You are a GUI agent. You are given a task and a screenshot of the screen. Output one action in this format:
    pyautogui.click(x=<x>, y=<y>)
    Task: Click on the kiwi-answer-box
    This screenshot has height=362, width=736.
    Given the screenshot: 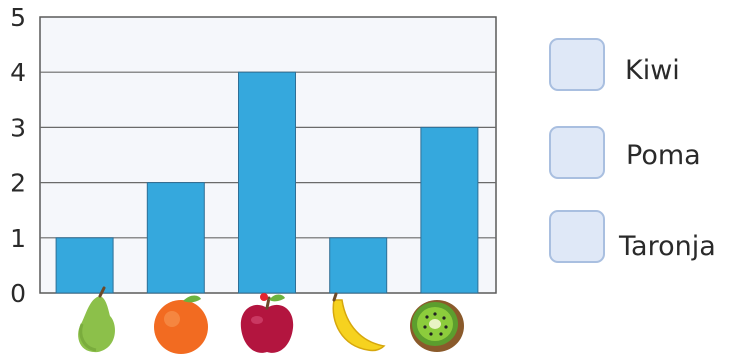 What is the action you would take?
    pyautogui.click(x=577, y=64)
    